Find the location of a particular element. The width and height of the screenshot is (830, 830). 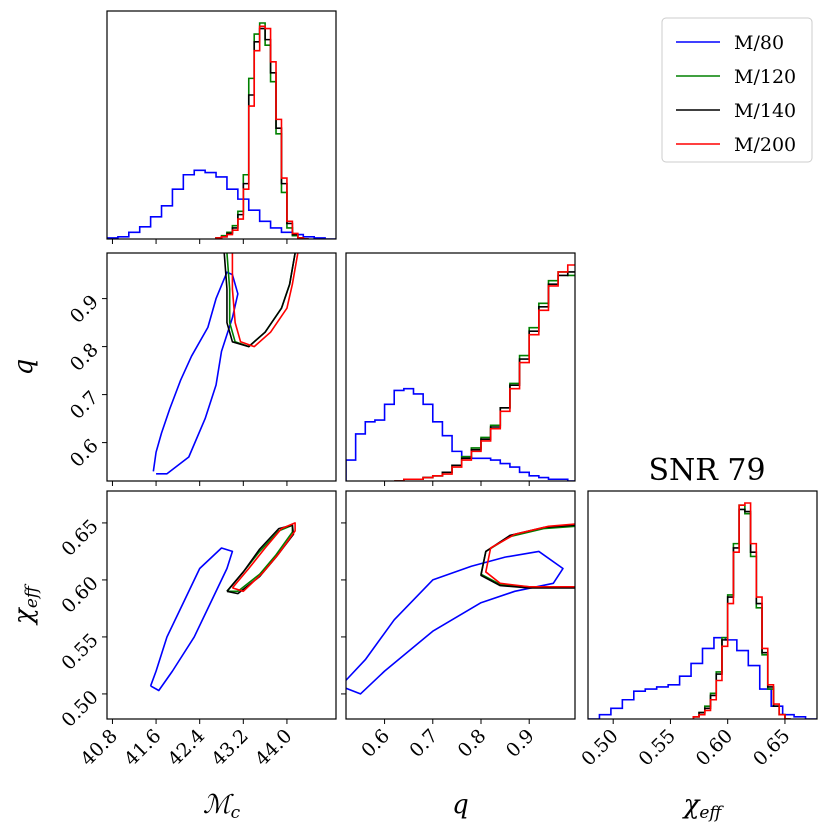

x-tick-label: 44.0 is located at coordinates (273, 747).